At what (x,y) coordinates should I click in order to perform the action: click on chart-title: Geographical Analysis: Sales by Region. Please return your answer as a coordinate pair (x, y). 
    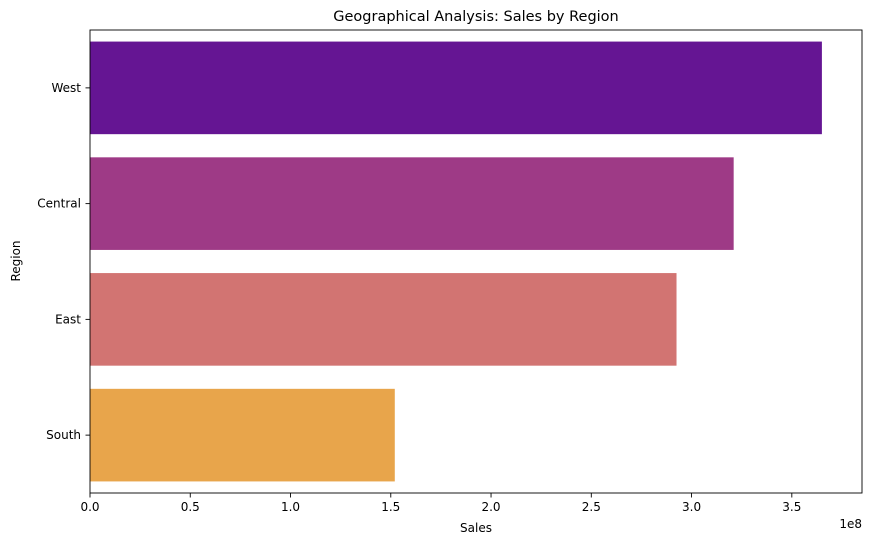
    Looking at the image, I should click on (475, 17).